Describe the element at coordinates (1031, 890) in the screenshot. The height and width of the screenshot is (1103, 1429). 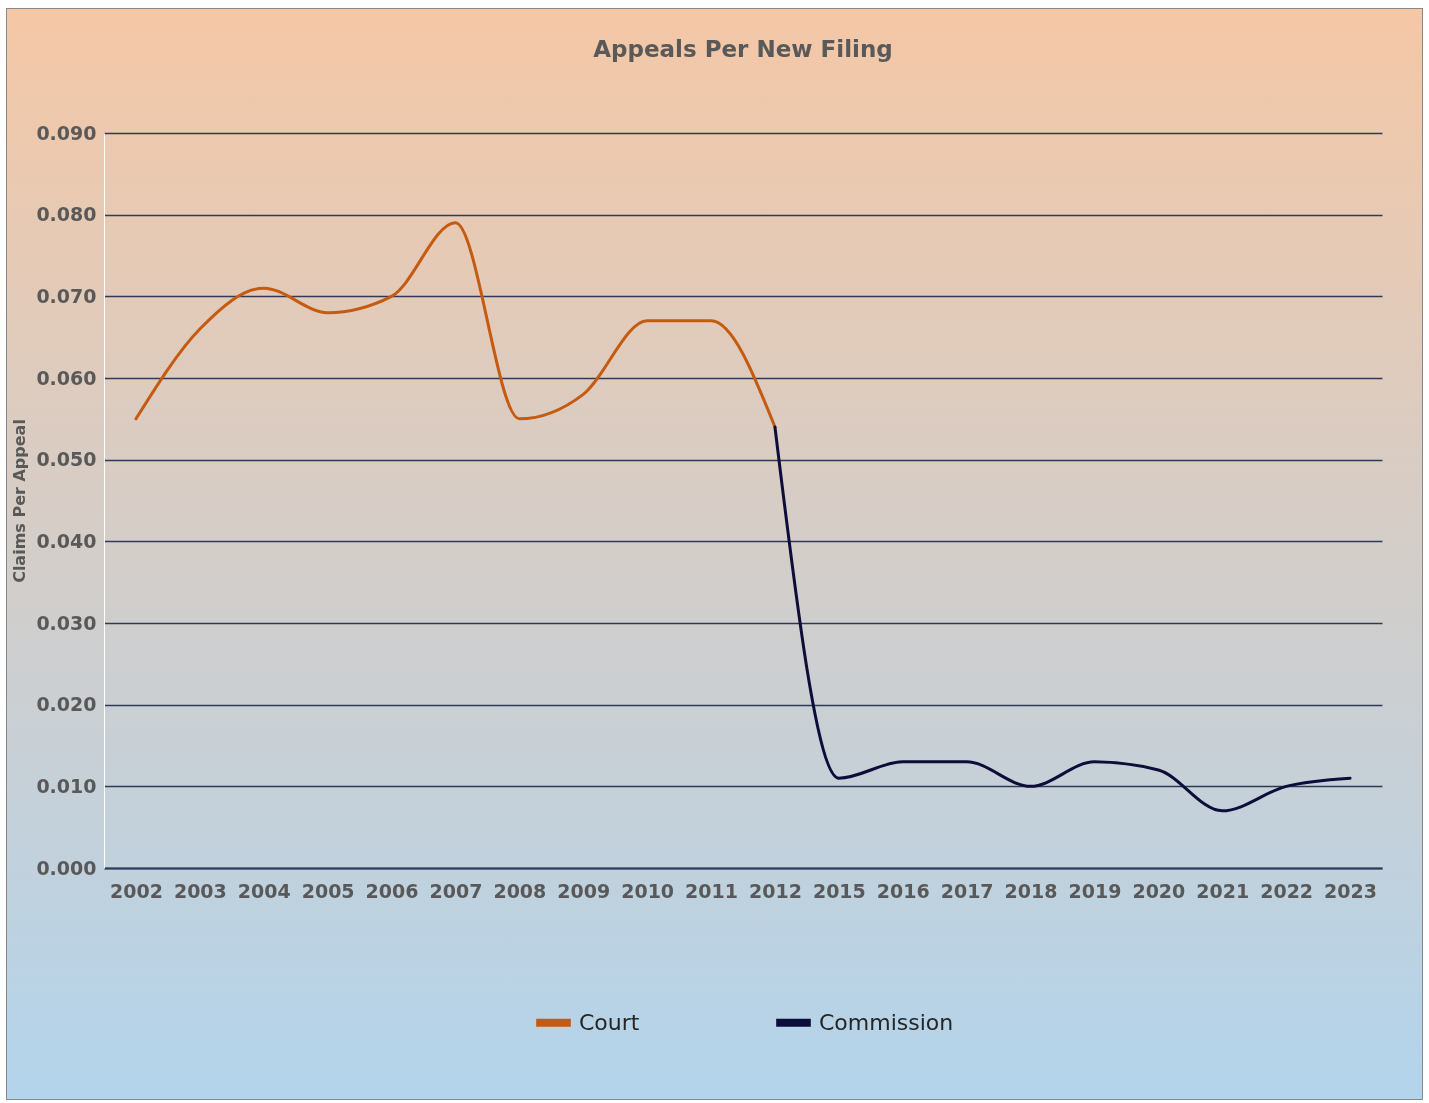
I see `x-tick-label: 2018` at that location.